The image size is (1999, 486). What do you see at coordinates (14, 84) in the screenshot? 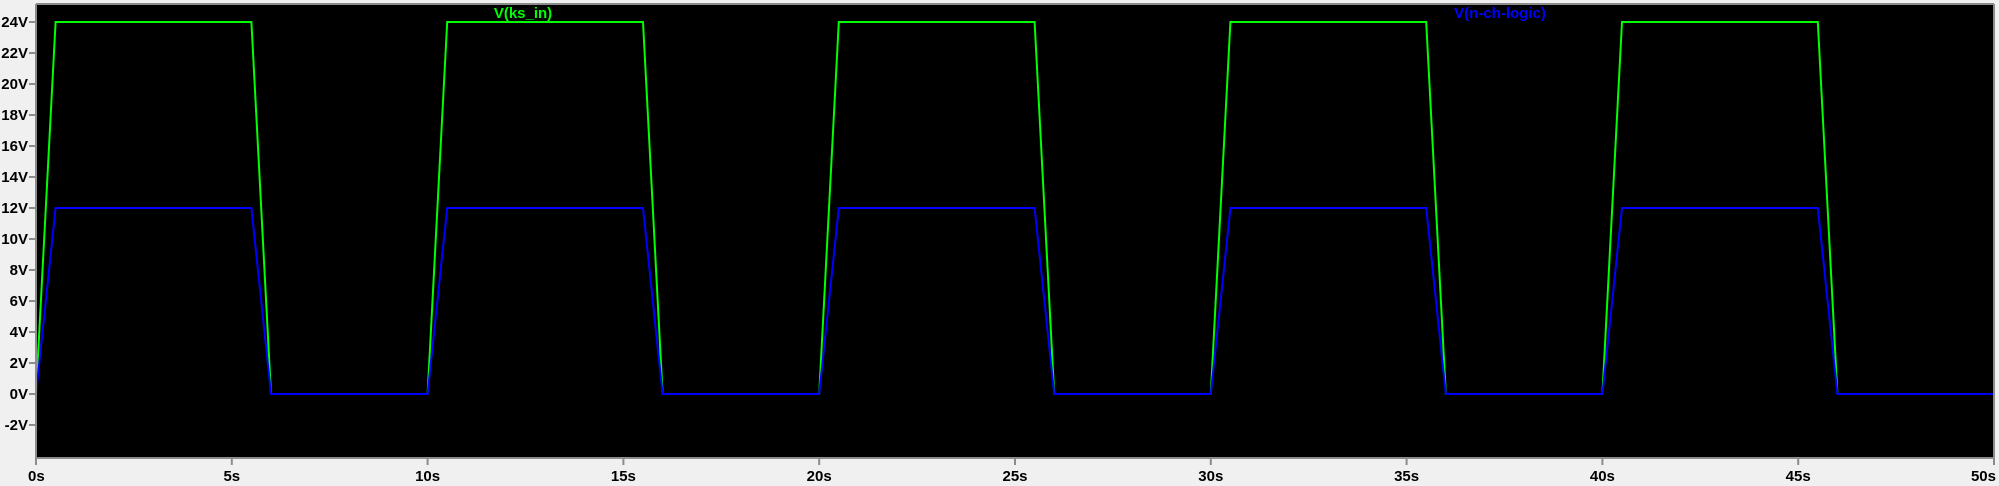
I see `y-tick-label: 20V` at bounding box center [14, 84].